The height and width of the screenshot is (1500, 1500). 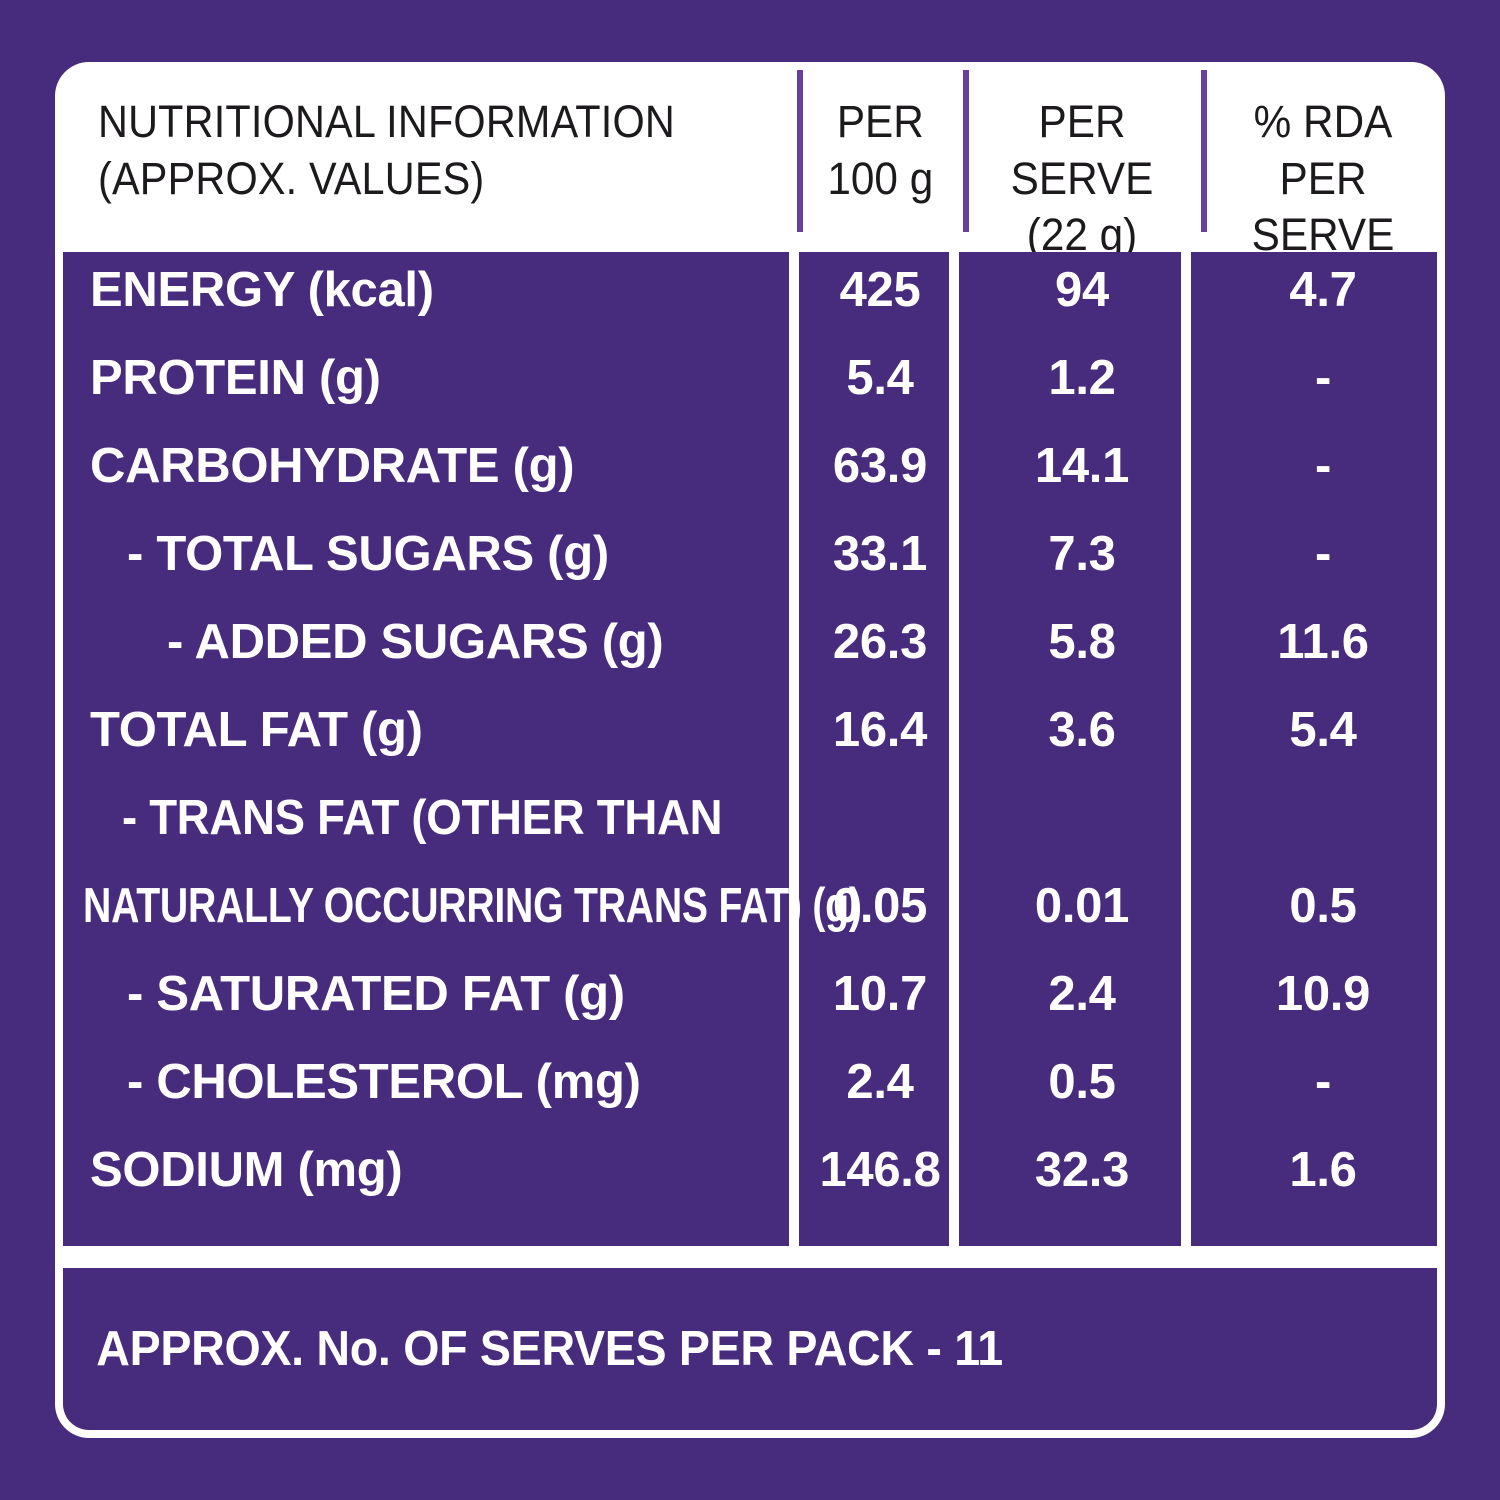 I want to click on row-label: NATURALLY OCCURRING TRANS FAT) (g), so click(x=472, y=906).